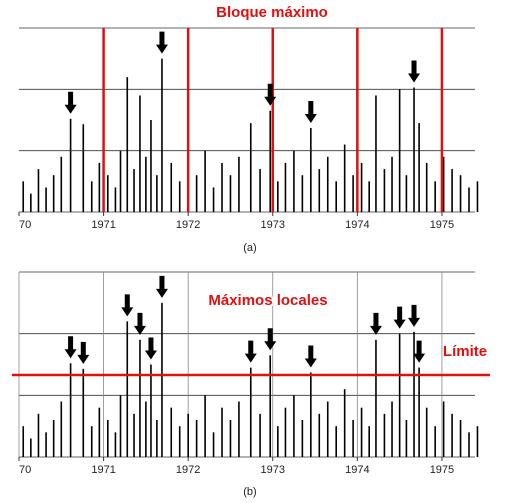 The height and width of the screenshot is (503, 508). I want to click on threshold-label: Límite, so click(465, 351).